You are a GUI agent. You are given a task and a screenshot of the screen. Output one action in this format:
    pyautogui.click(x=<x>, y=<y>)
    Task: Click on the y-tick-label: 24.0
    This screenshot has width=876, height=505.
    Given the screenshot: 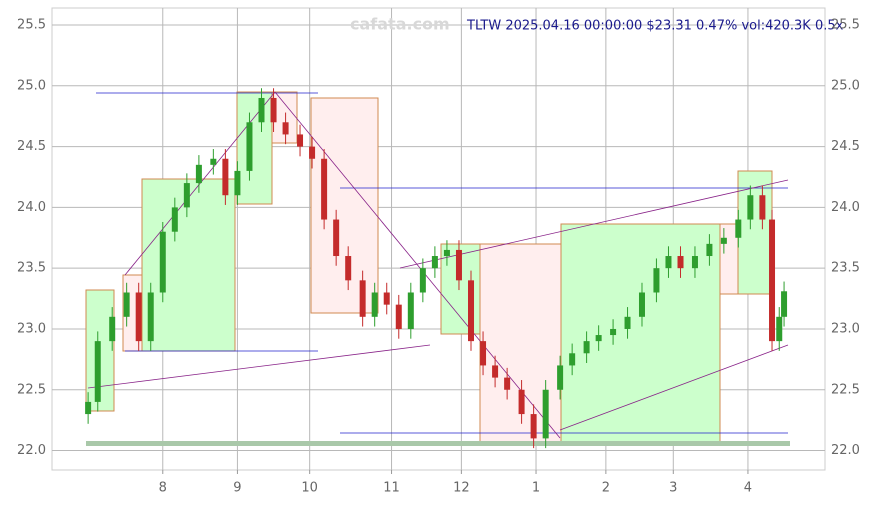 What is the action you would take?
    pyautogui.click(x=31, y=207)
    